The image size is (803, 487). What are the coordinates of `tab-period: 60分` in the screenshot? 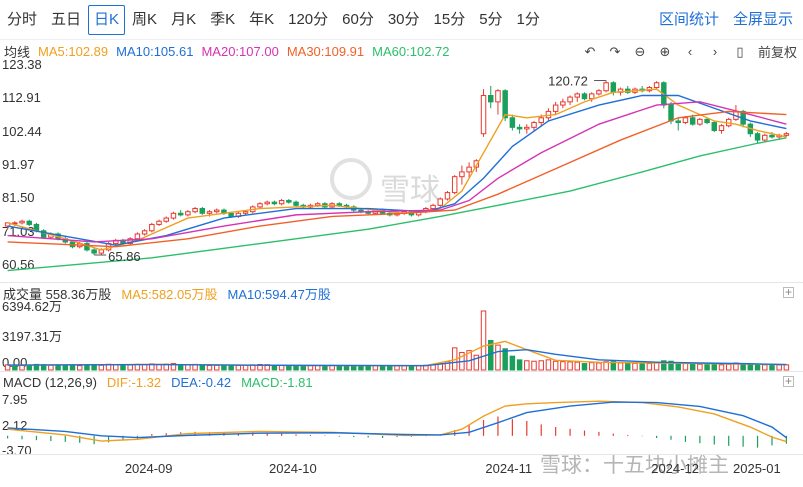 It's located at (358, 19).